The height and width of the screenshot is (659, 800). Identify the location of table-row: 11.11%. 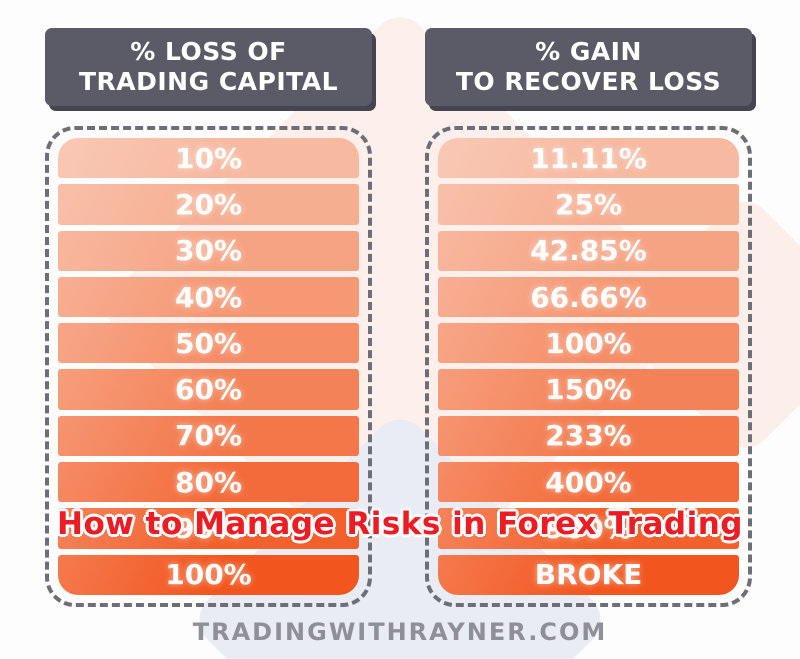
(588, 158).